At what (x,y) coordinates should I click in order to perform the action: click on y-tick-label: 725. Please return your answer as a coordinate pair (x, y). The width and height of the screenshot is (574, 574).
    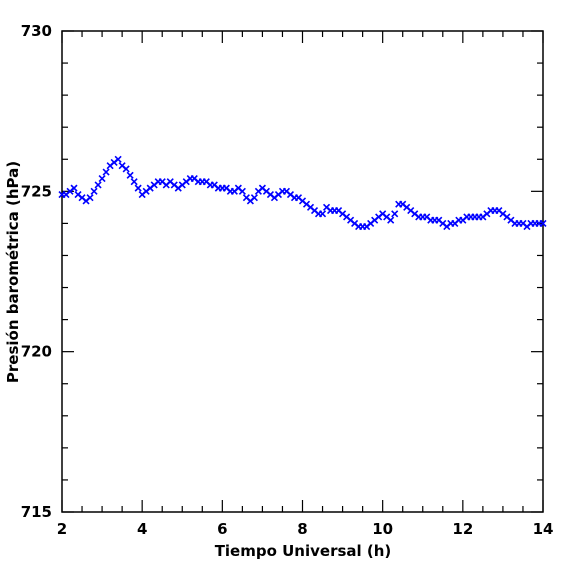
    Looking at the image, I should click on (36, 191).